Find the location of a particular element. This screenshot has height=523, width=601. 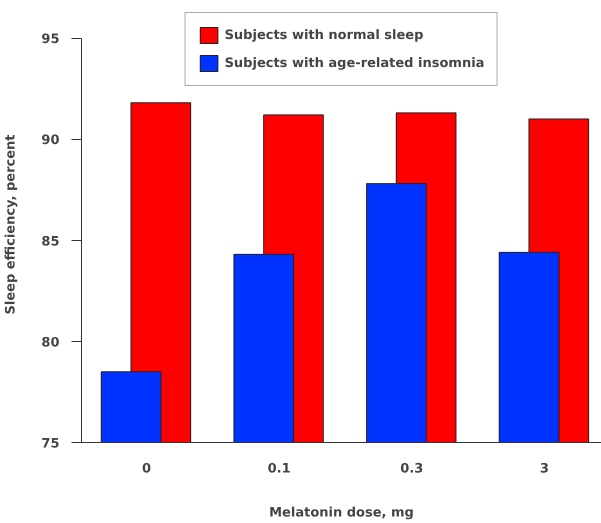

legend-label: Subjects with age-related insomnia is located at coordinates (354, 63).